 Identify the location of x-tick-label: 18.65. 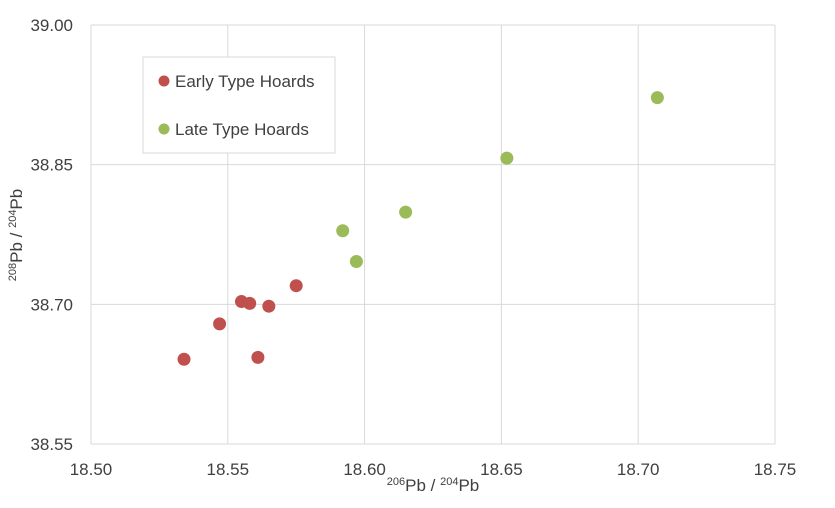
(501, 469).